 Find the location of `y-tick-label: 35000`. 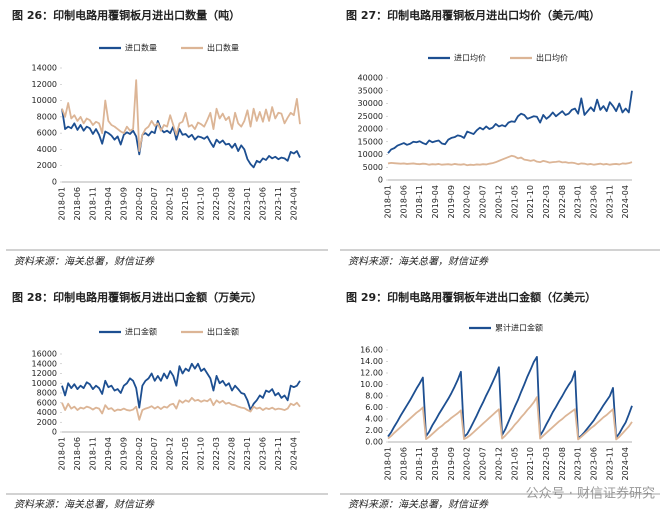

y-tick-label: 35000 is located at coordinates (370, 90).